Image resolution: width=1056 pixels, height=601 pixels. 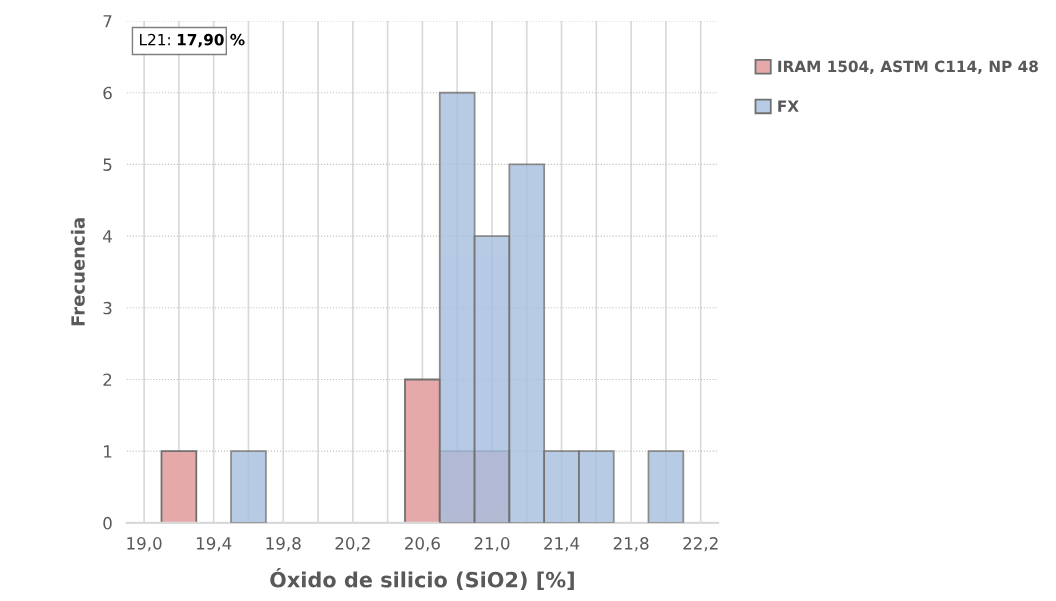 I want to click on annotation: 17,90 %, so click(x=211, y=40).